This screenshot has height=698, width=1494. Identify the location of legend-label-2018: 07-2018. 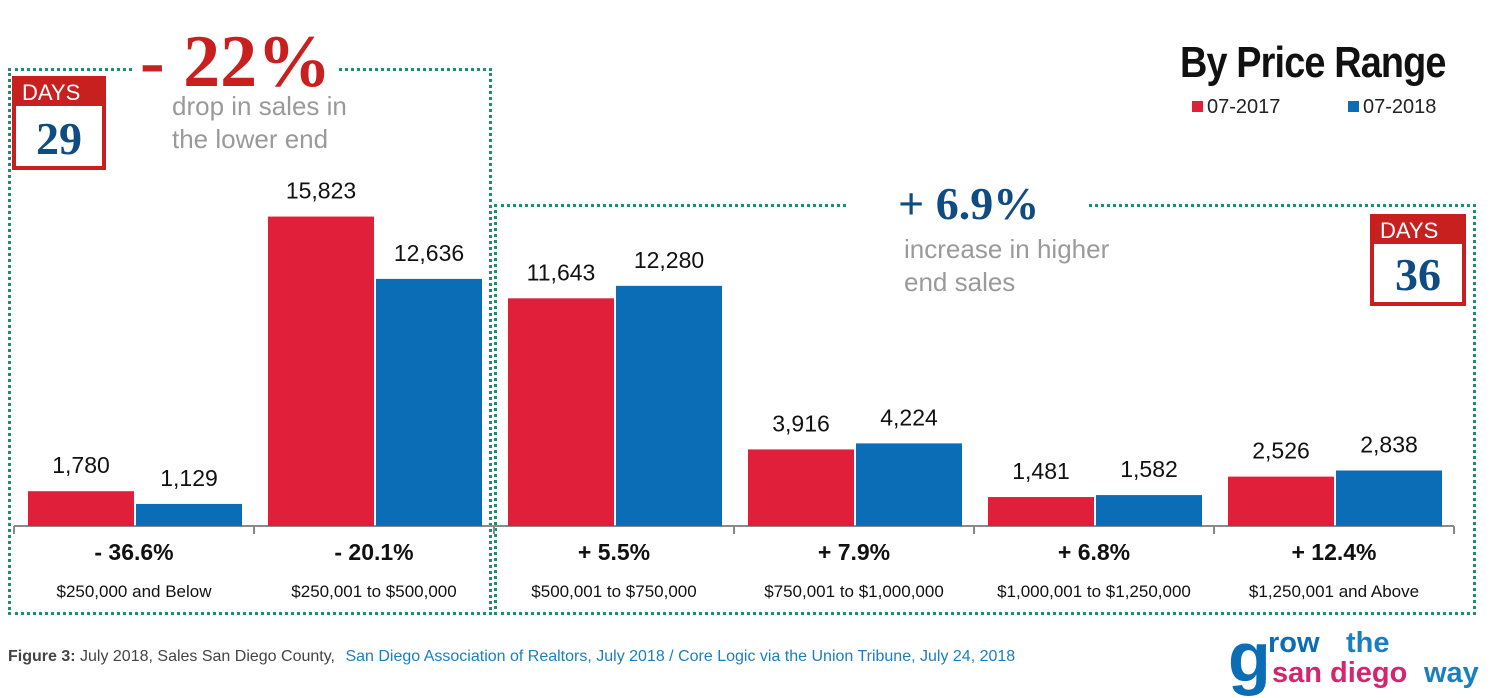
(1400, 107).